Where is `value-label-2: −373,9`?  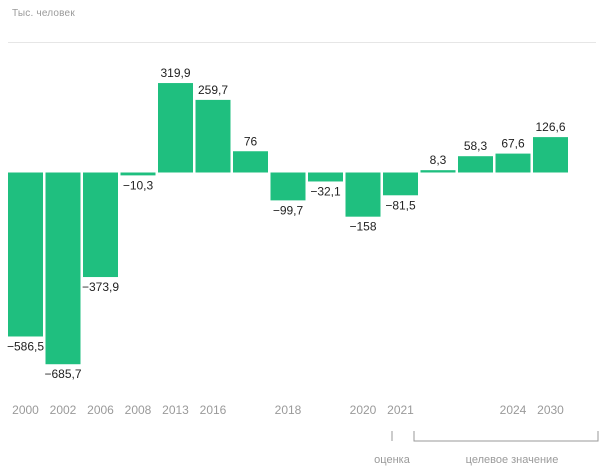 value-label-2: −373,9 is located at coordinates (100, 287).